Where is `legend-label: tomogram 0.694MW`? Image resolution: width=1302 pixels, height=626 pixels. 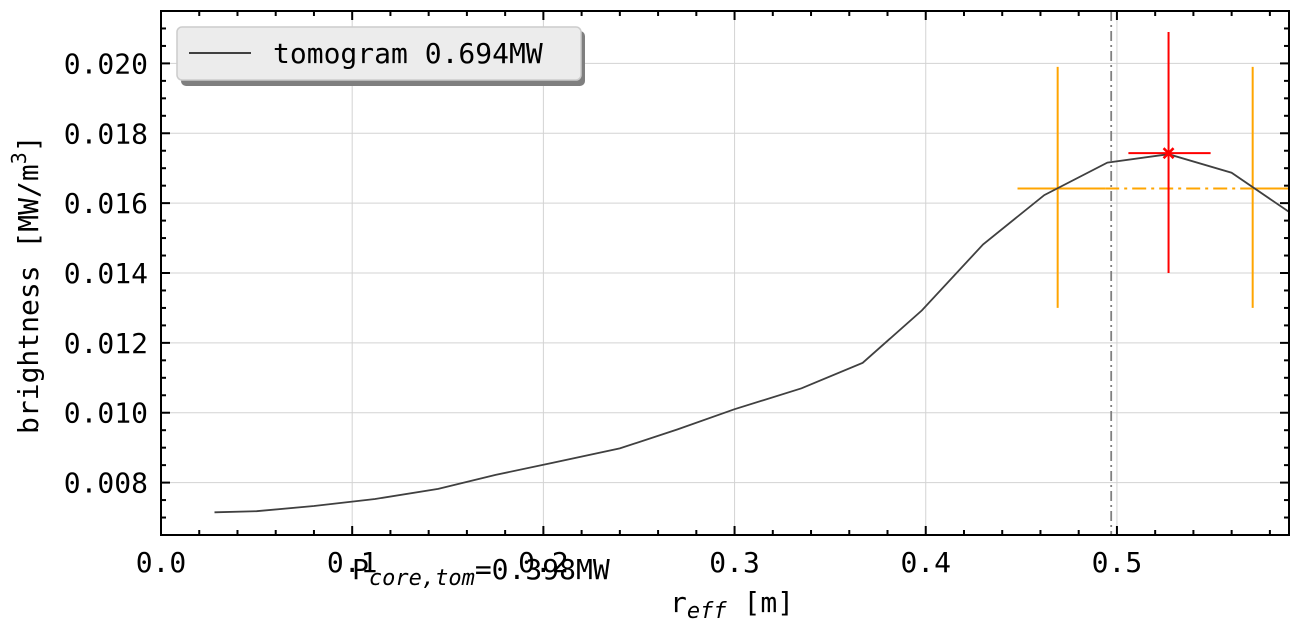 legend-label: tomogram 0.694MW is located at coordinates (408, 53).